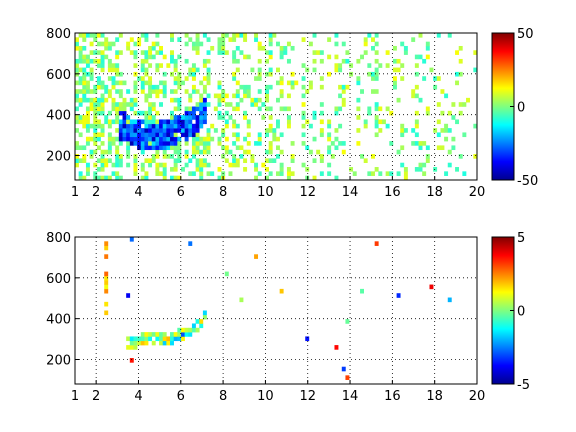 Image resolution: width=576 pixels, height=432 pixels. What do you see at coordinates (525, 34) in the screenshot?
I see `colorbar-tick-label: 50` at bounding box center [525, 34].